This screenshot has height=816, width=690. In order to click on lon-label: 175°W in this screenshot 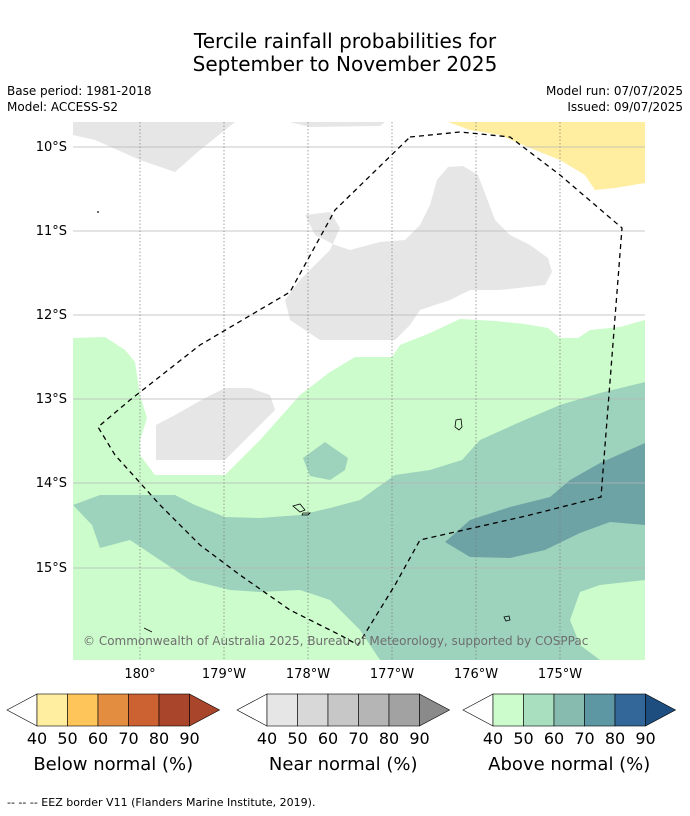, I will do `click(560, 674)`.